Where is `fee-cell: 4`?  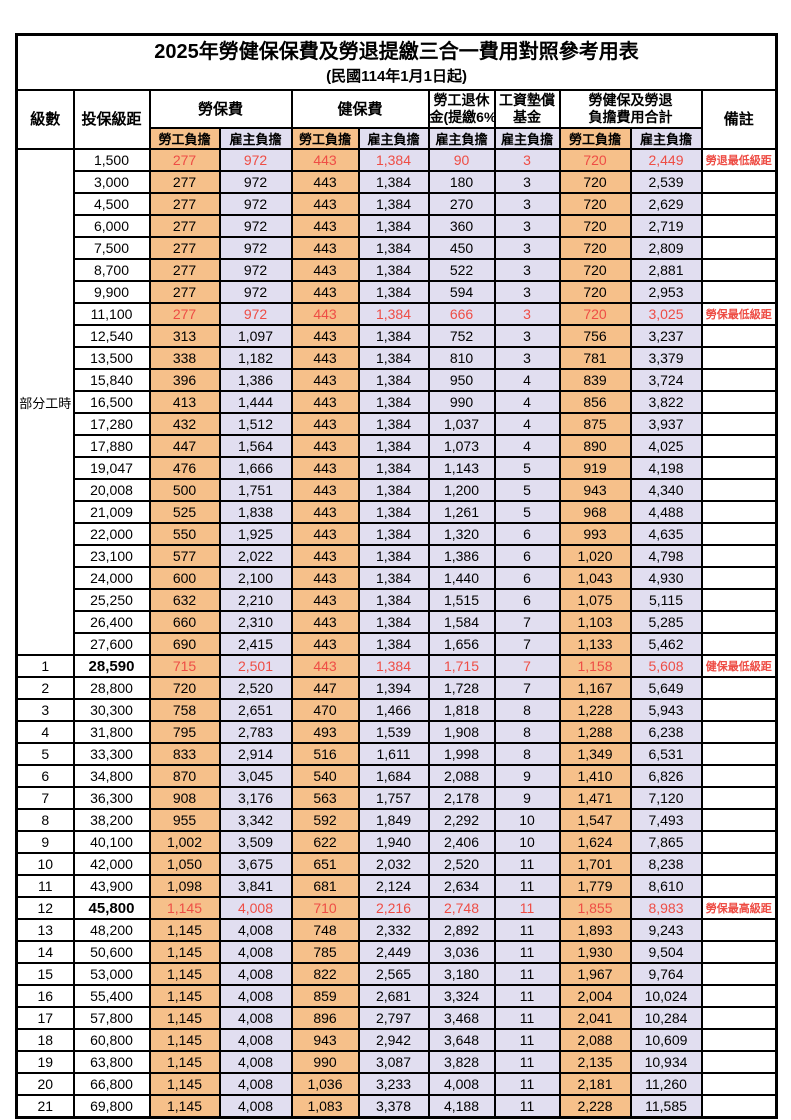
fee-cell: 4 is located at coordinates (527, 424).